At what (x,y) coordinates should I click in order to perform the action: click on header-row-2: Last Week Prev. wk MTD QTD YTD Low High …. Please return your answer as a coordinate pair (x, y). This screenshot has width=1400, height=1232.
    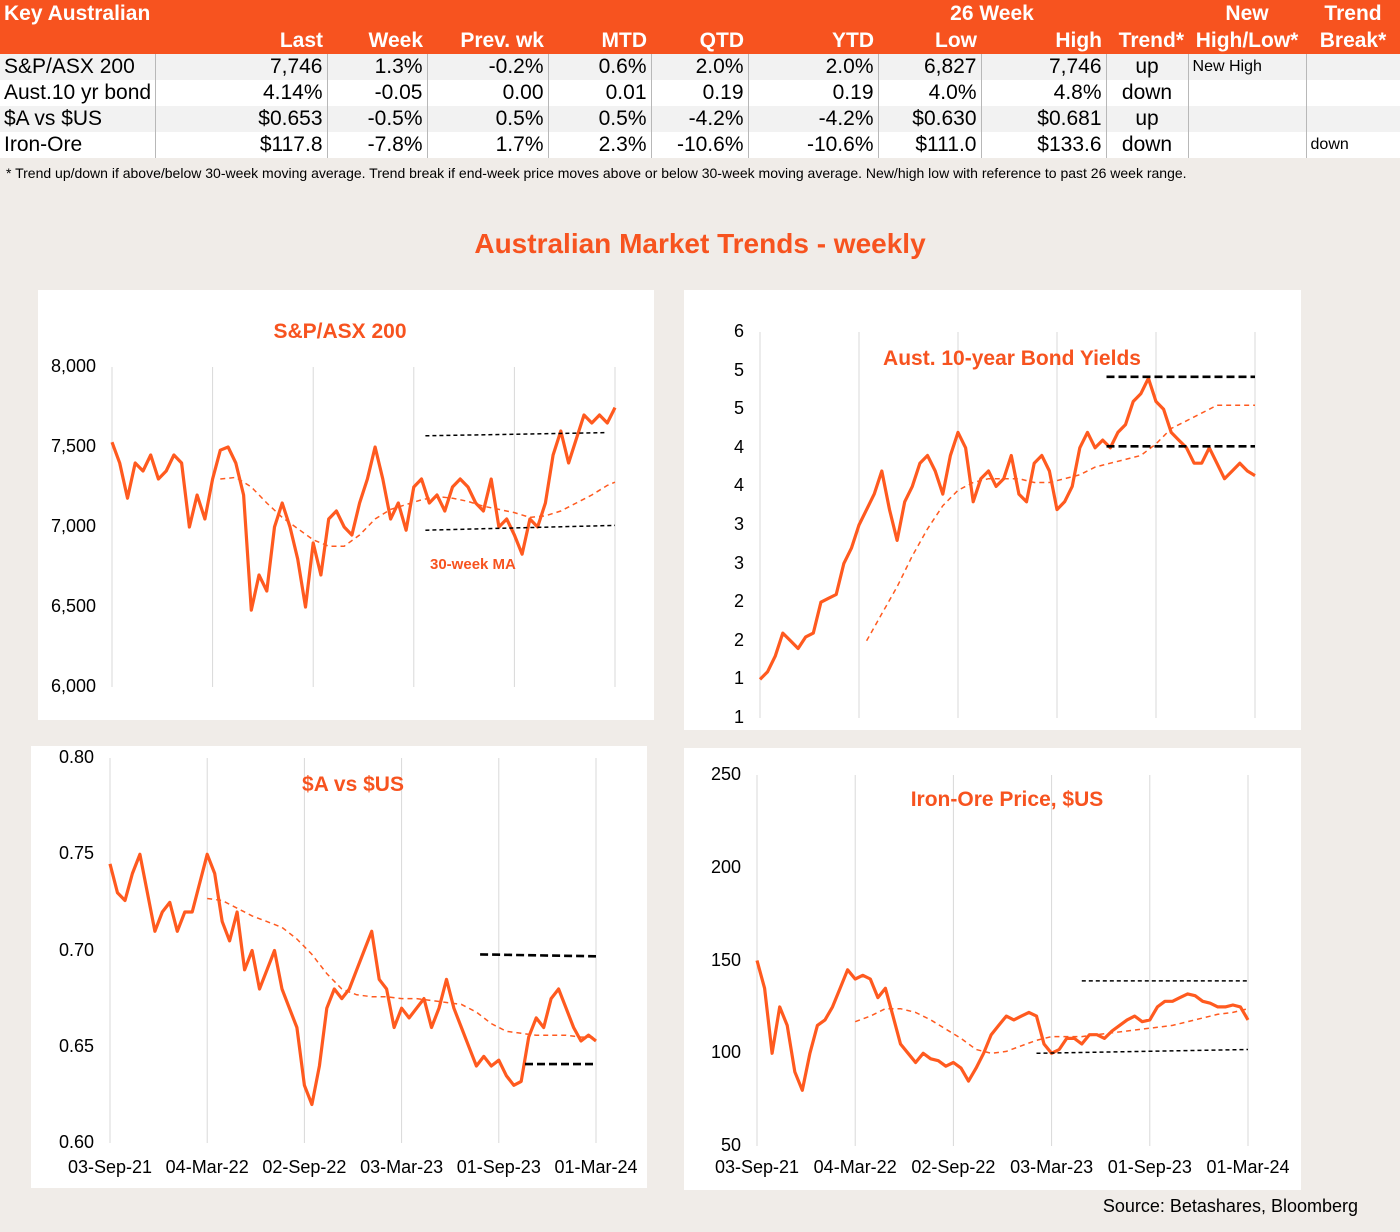
    Looking at the image, I should click on (700, 40).